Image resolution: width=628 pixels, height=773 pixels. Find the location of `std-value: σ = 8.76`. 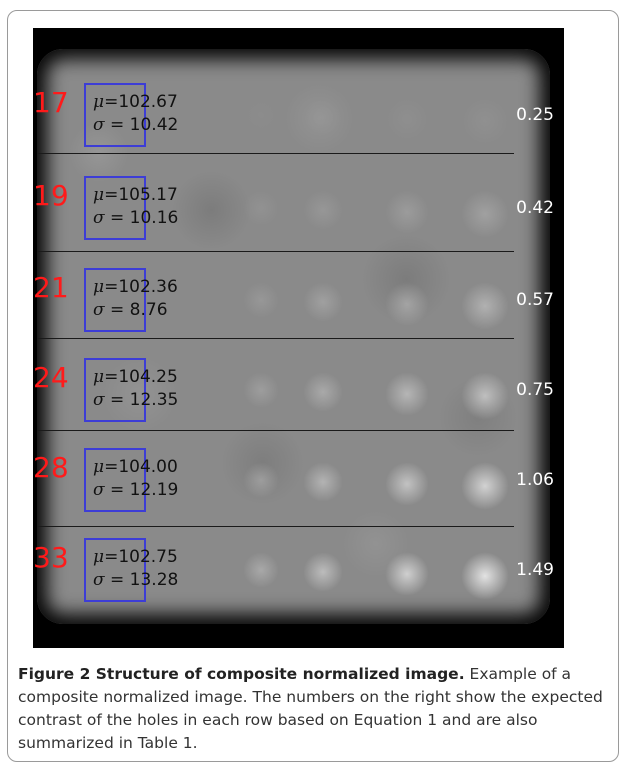

std-value: σ = 8.76 is located at coordinates (130, 310).